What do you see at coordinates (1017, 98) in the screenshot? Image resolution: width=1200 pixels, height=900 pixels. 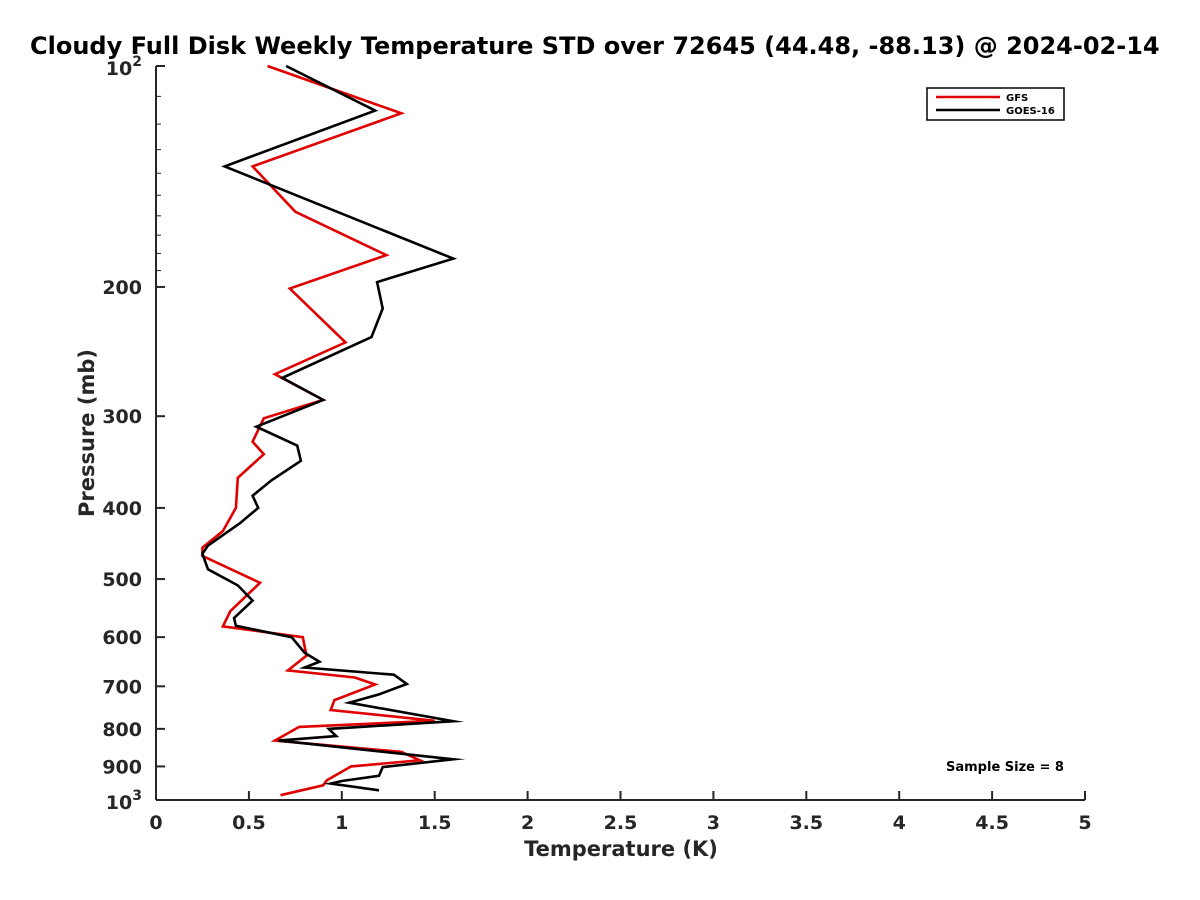 I see `legend-label-gfs: GFS` at bounding box center [1017, 98].